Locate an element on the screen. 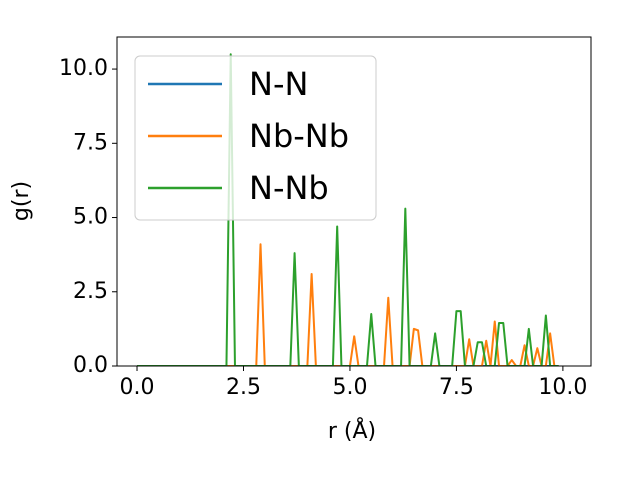 The height and width of the screenshot is (480, 640). x-tick-label: 7.5 is located at coordinates (456, 387).